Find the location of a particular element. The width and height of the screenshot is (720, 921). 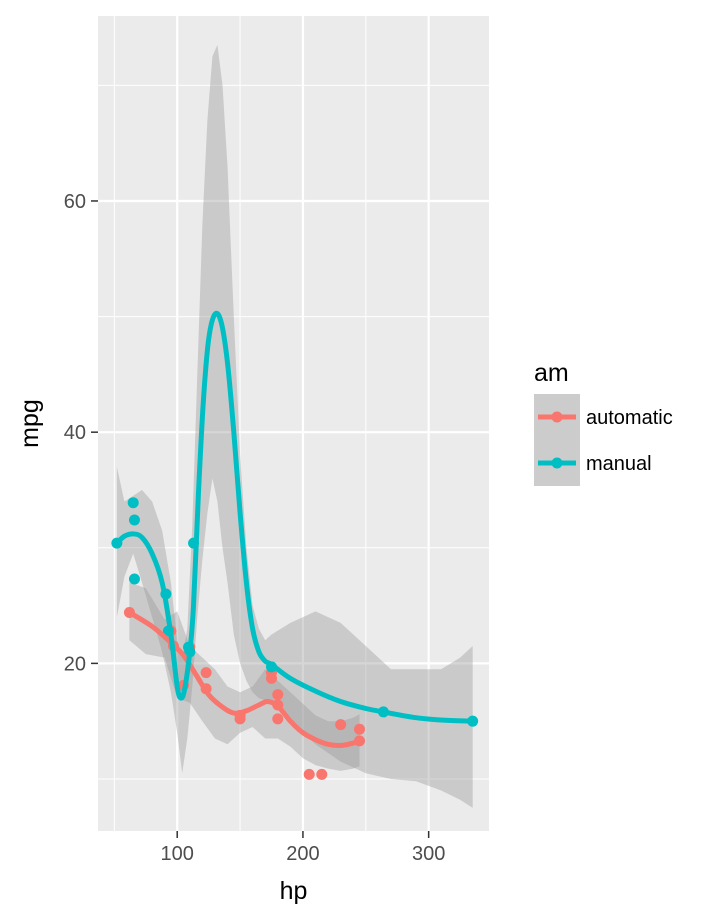

confidence-ribbon-automatic is located at coordinates (244, 676).